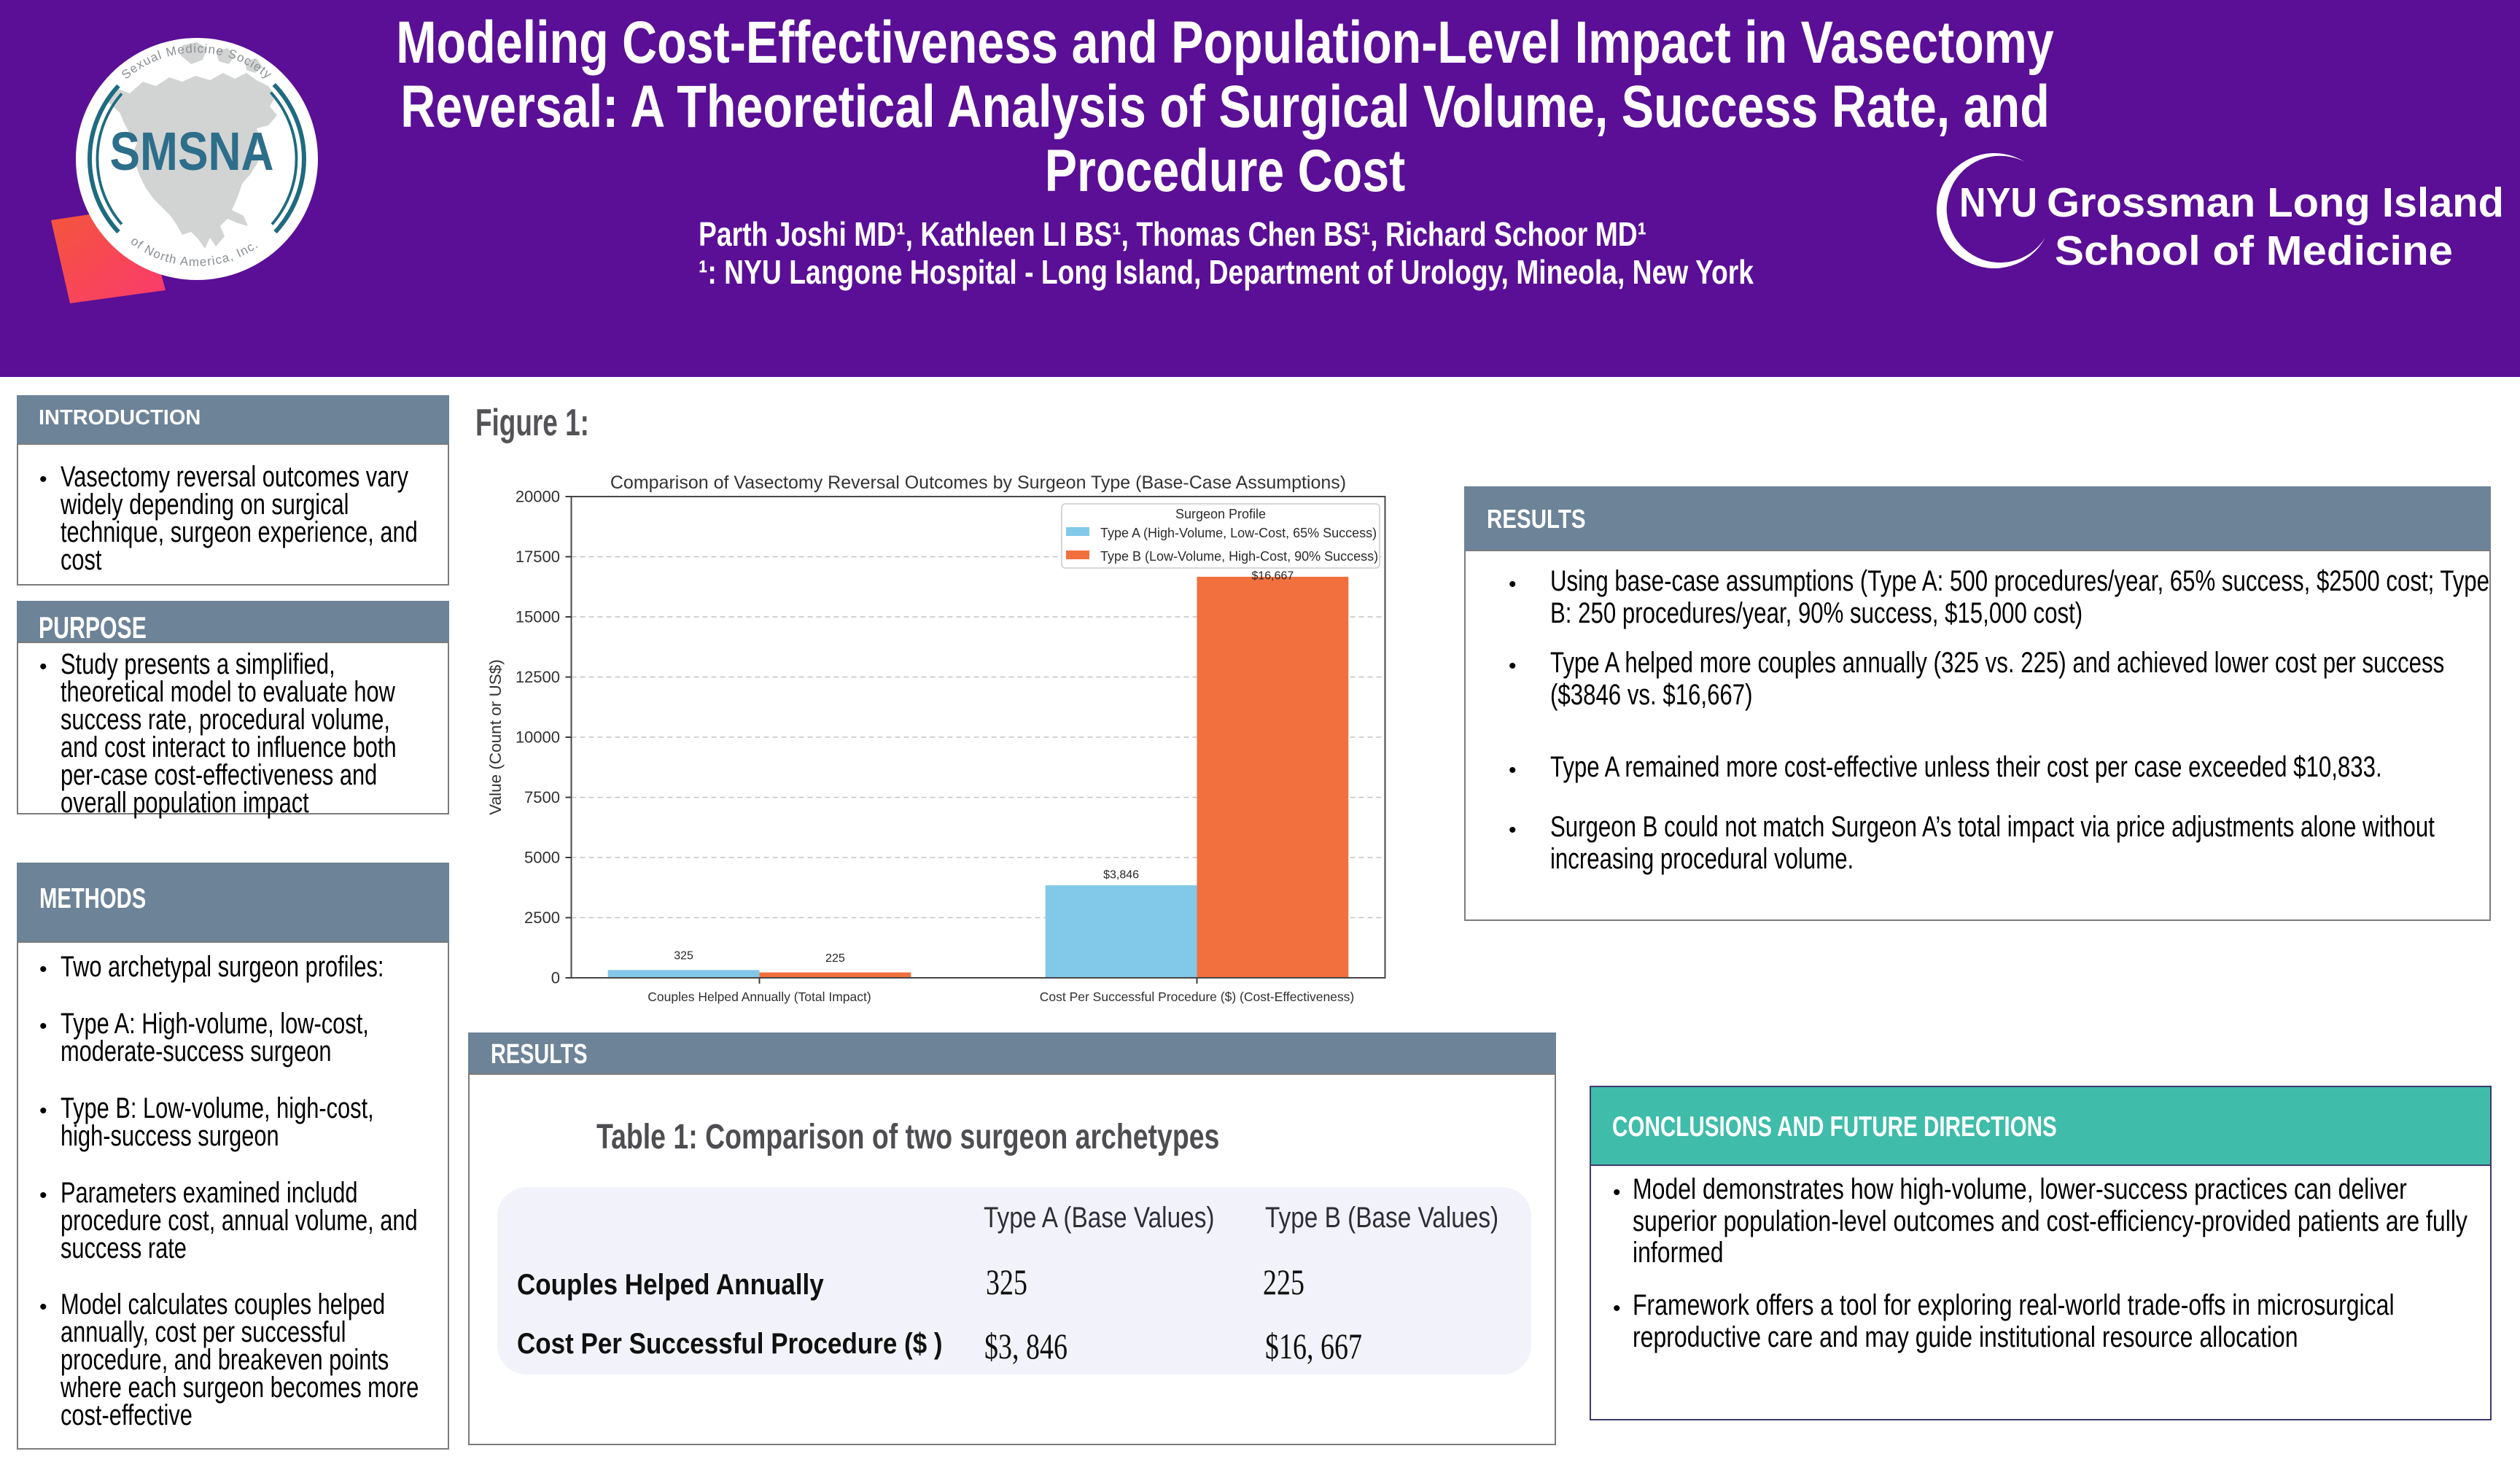 The image size is (2520, 1470). I want to click on svg-text: 10000, so click(538, 737).